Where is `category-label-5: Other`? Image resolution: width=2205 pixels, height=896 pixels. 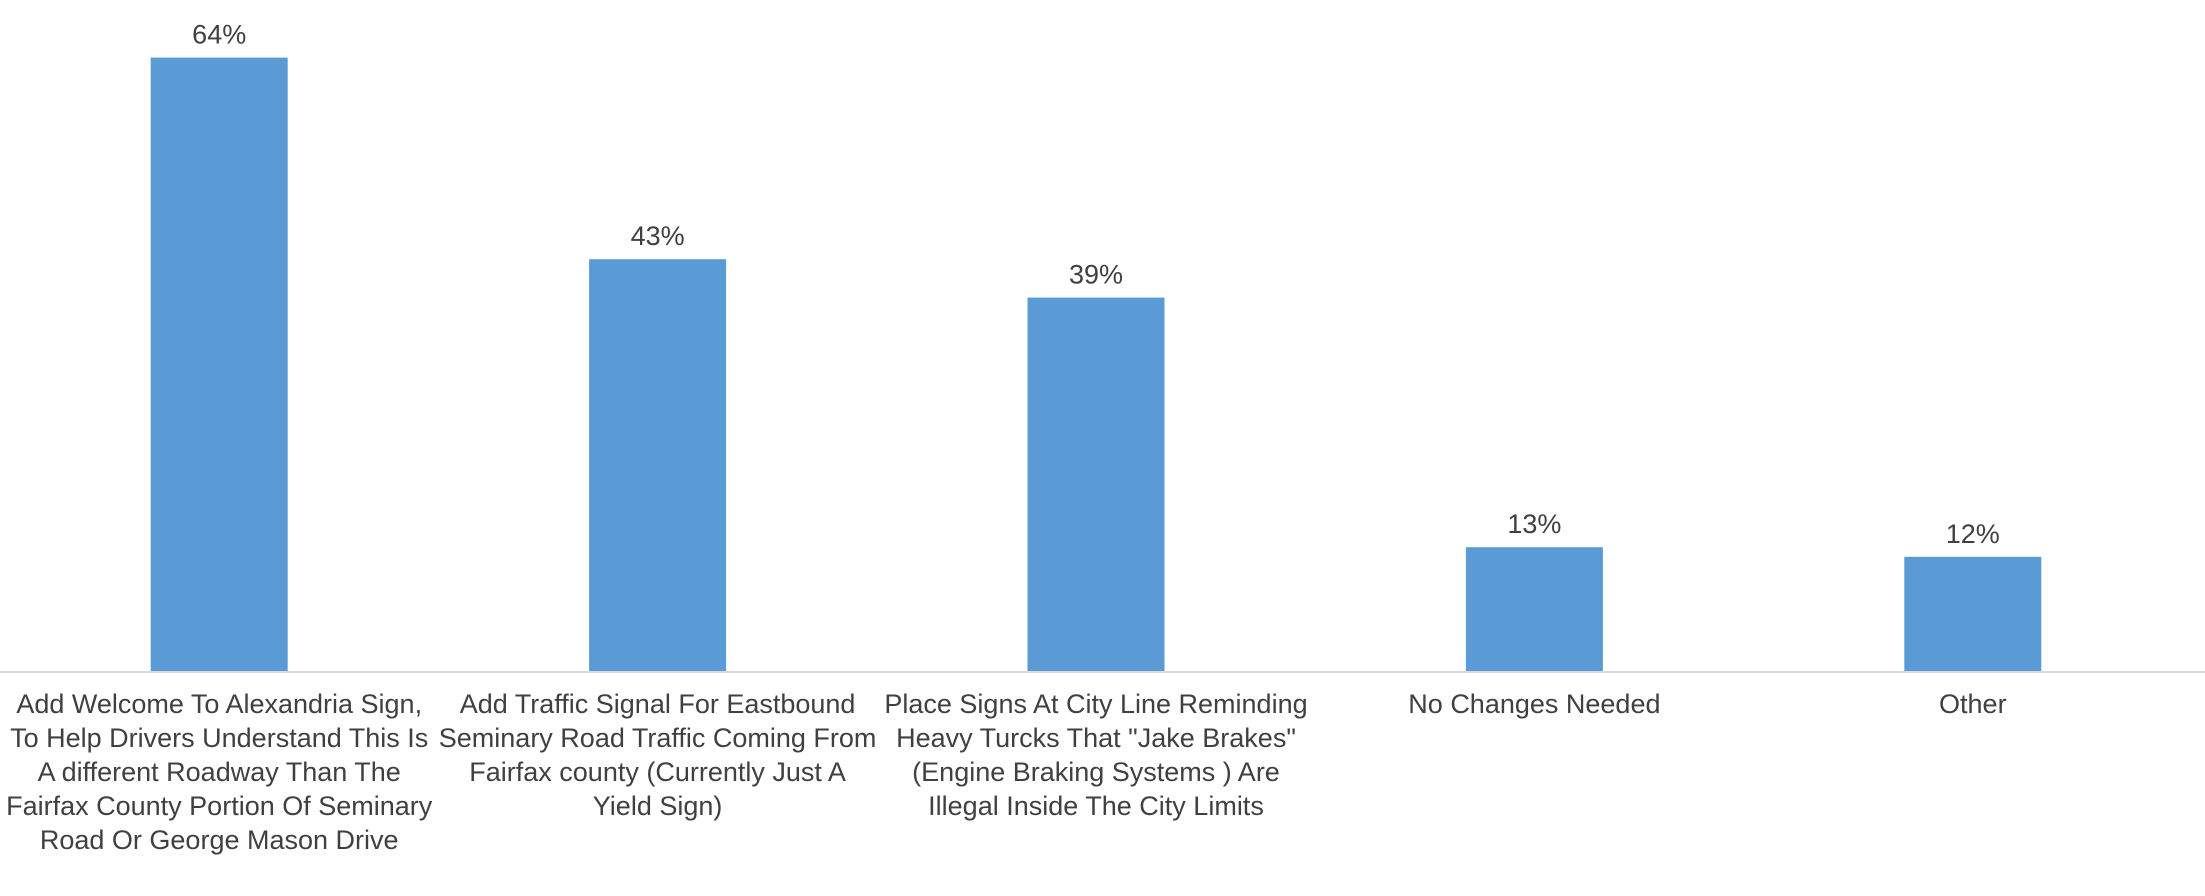 category-label-5: Other is located at coordinates (1973, 704).